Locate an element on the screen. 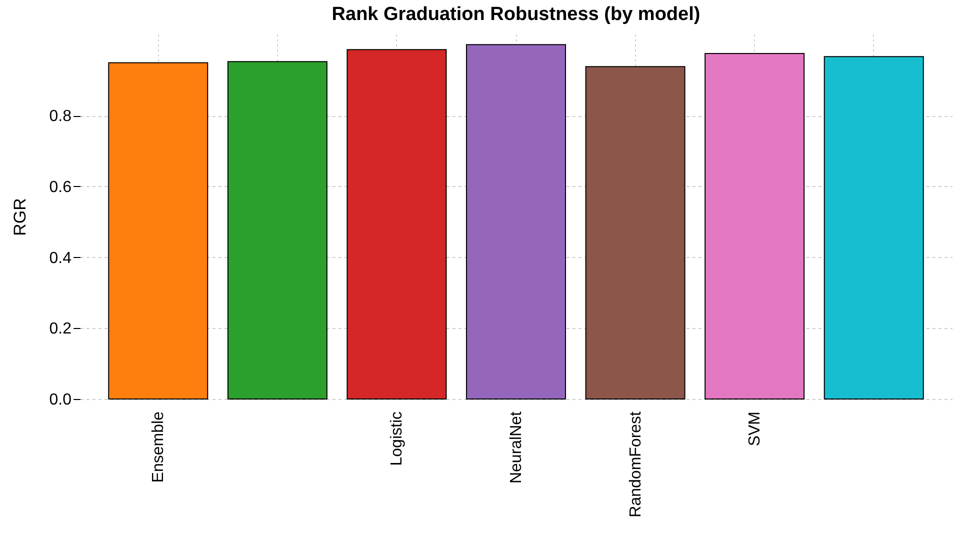 This screenshot has height=554, width=979. x-tick-label: Ensemble is located at coordinates (159, 447).